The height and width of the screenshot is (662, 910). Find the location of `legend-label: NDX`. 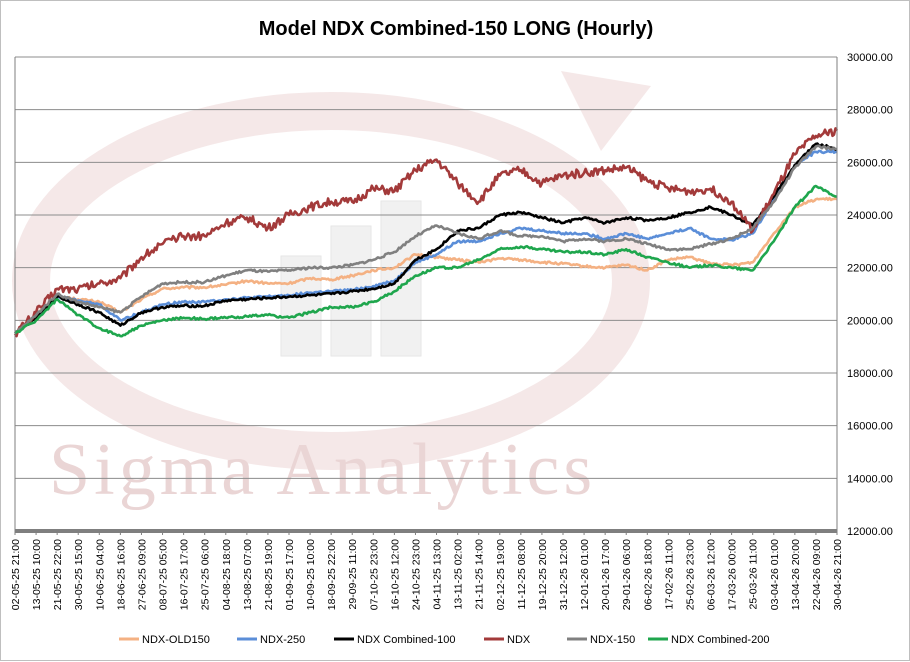

legend-label: NDX is located at coordinates (519, 640).